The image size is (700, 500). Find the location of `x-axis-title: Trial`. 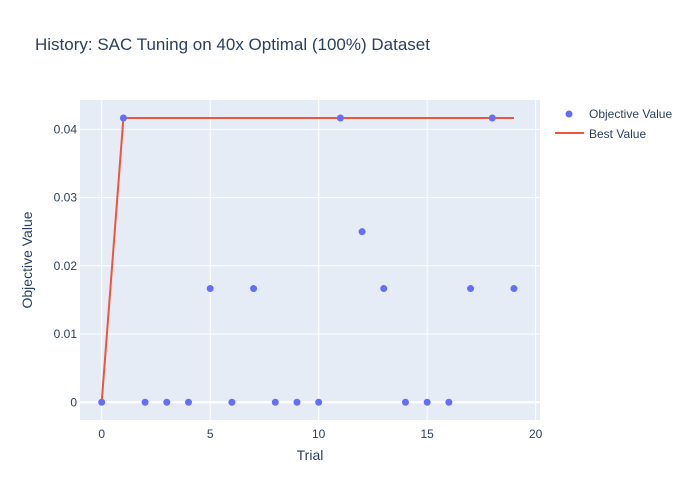

x-axis-title: Trial is located at coordinates (310, 455).